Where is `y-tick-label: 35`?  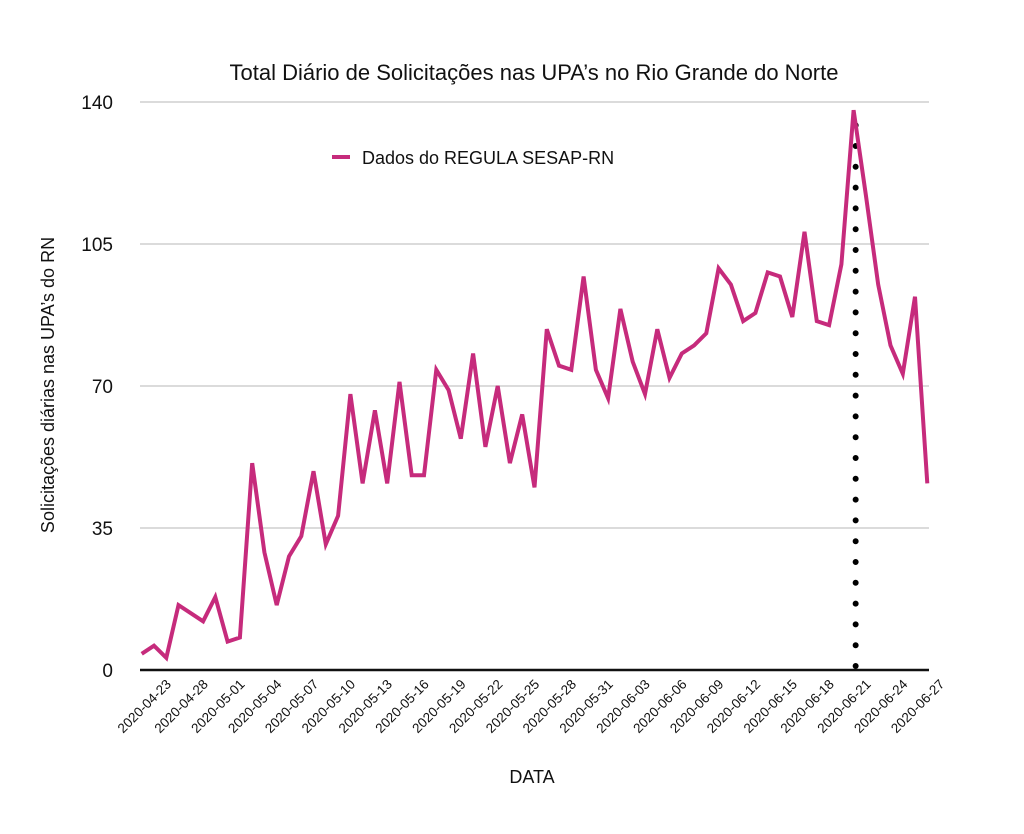
y-tick-label: 35 is located at coordinates (102, 529).